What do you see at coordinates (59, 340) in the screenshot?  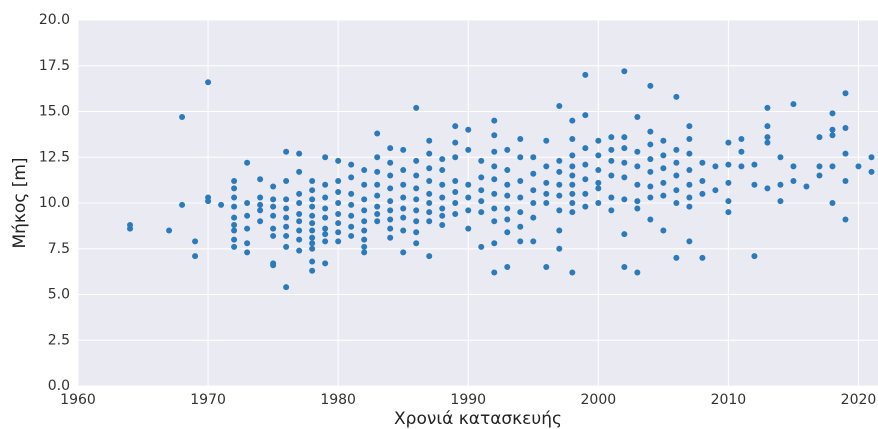 I see `y-tick-label: 2.5` at bounding box center [59, 340].